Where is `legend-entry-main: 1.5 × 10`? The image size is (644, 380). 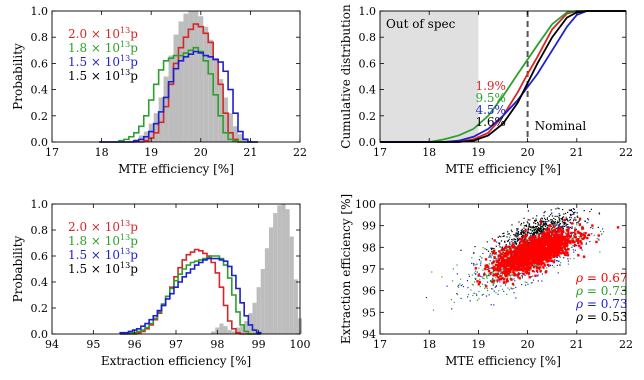 legend-entry-main: 1.5 × 10 is located at coordinates (94, 255).